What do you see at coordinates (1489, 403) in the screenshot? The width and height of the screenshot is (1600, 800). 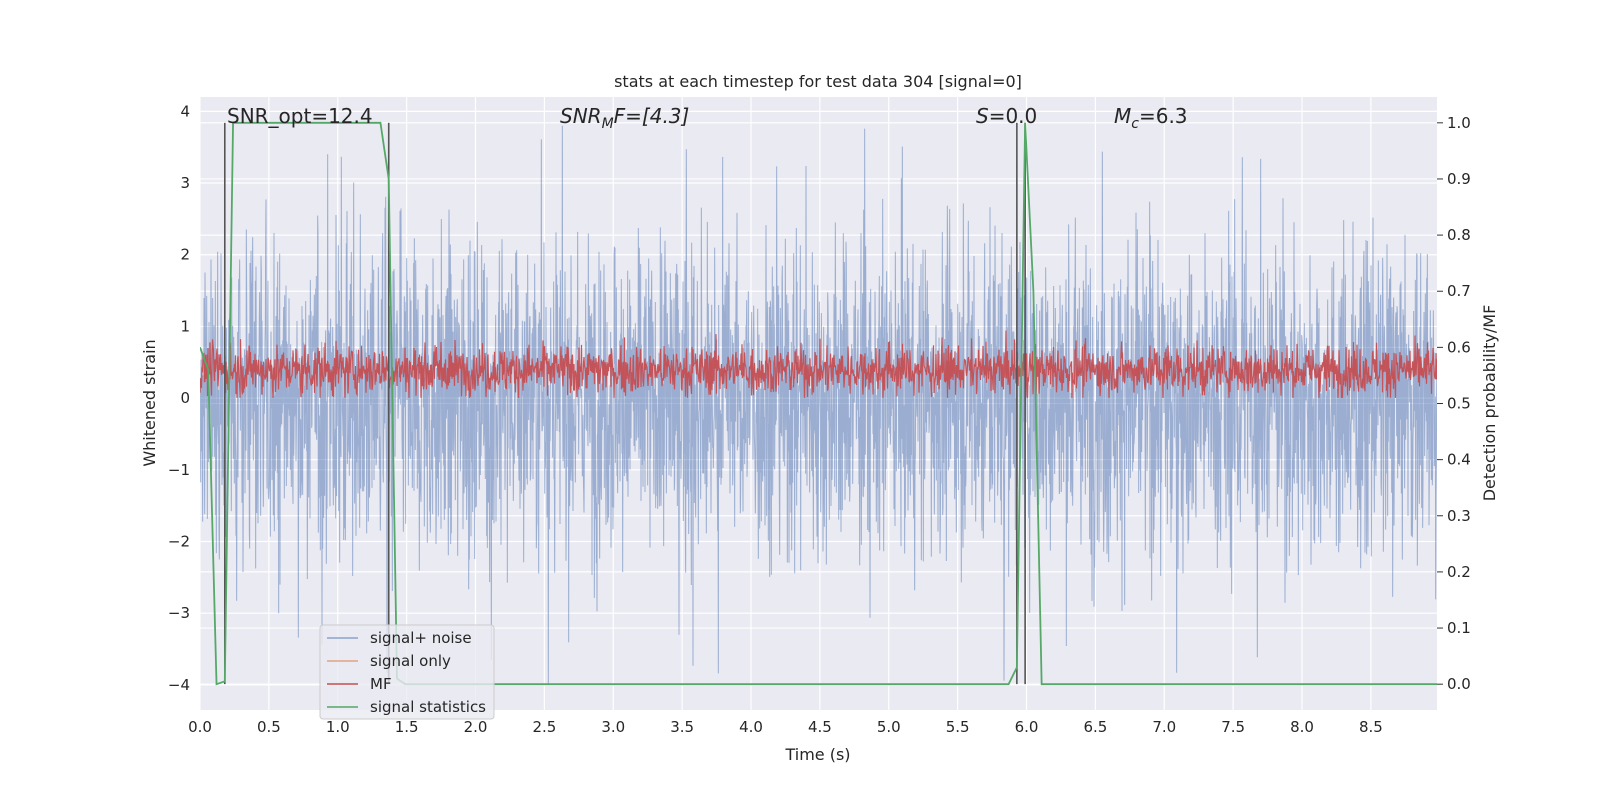 I see `y2-axis-label: Detection probability/MF` at bounding box center [1489, 403].